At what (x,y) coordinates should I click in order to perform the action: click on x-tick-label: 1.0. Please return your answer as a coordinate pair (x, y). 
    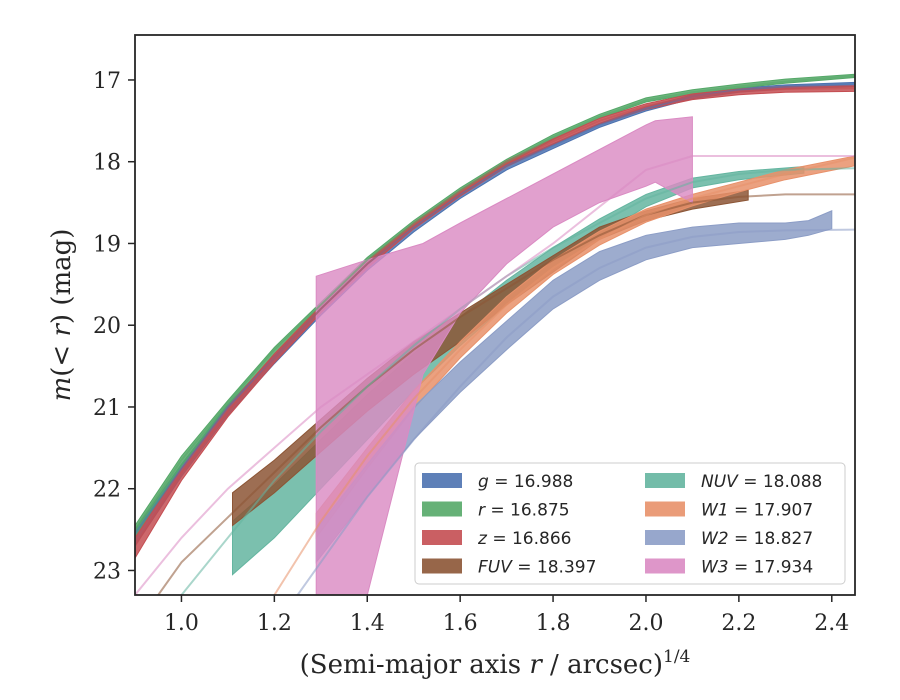
    Looking at the image, I should click on (181, 623).